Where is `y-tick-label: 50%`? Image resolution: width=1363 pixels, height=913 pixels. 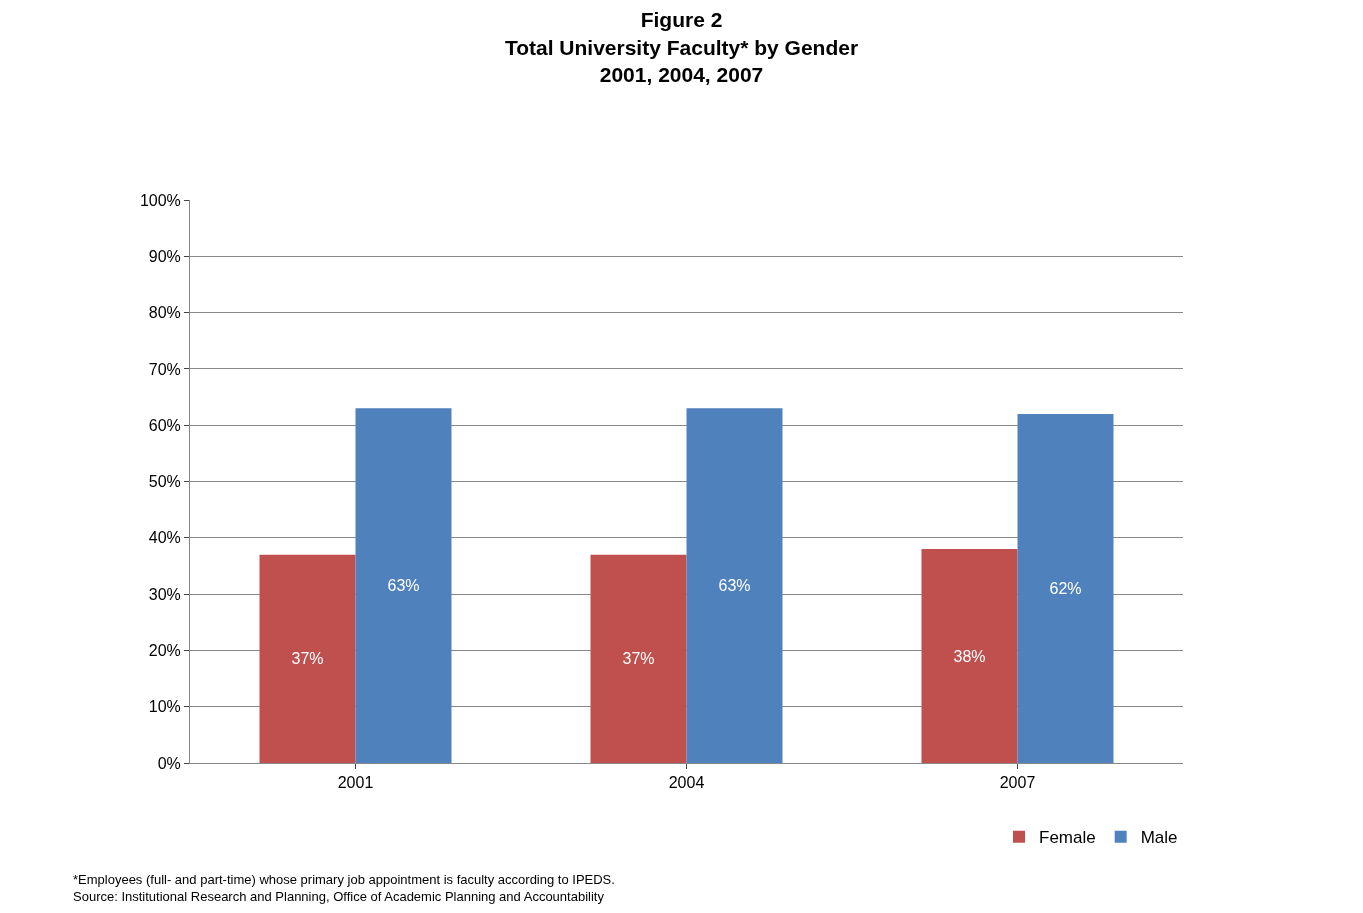
y-tick-label: 50% is located at coordinates (164, 482).